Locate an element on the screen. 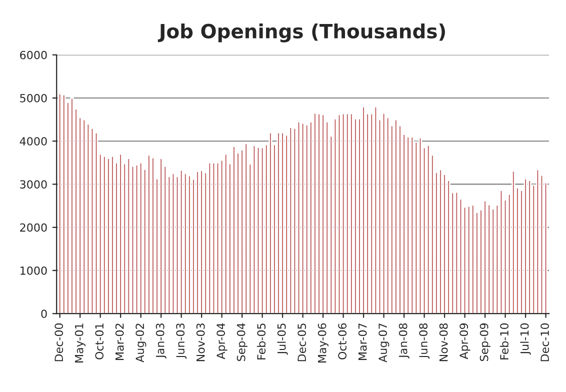 This screenshot has height=392, width=566. x-tick-label: Mar-07 is located at coordinates (362, 342).